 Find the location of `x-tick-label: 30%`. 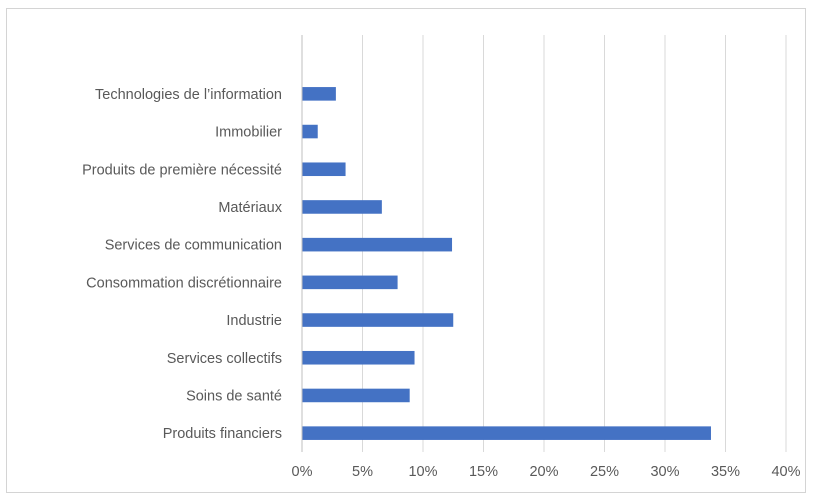

x-tick-label: 30% is located at coordinates (664, 472).